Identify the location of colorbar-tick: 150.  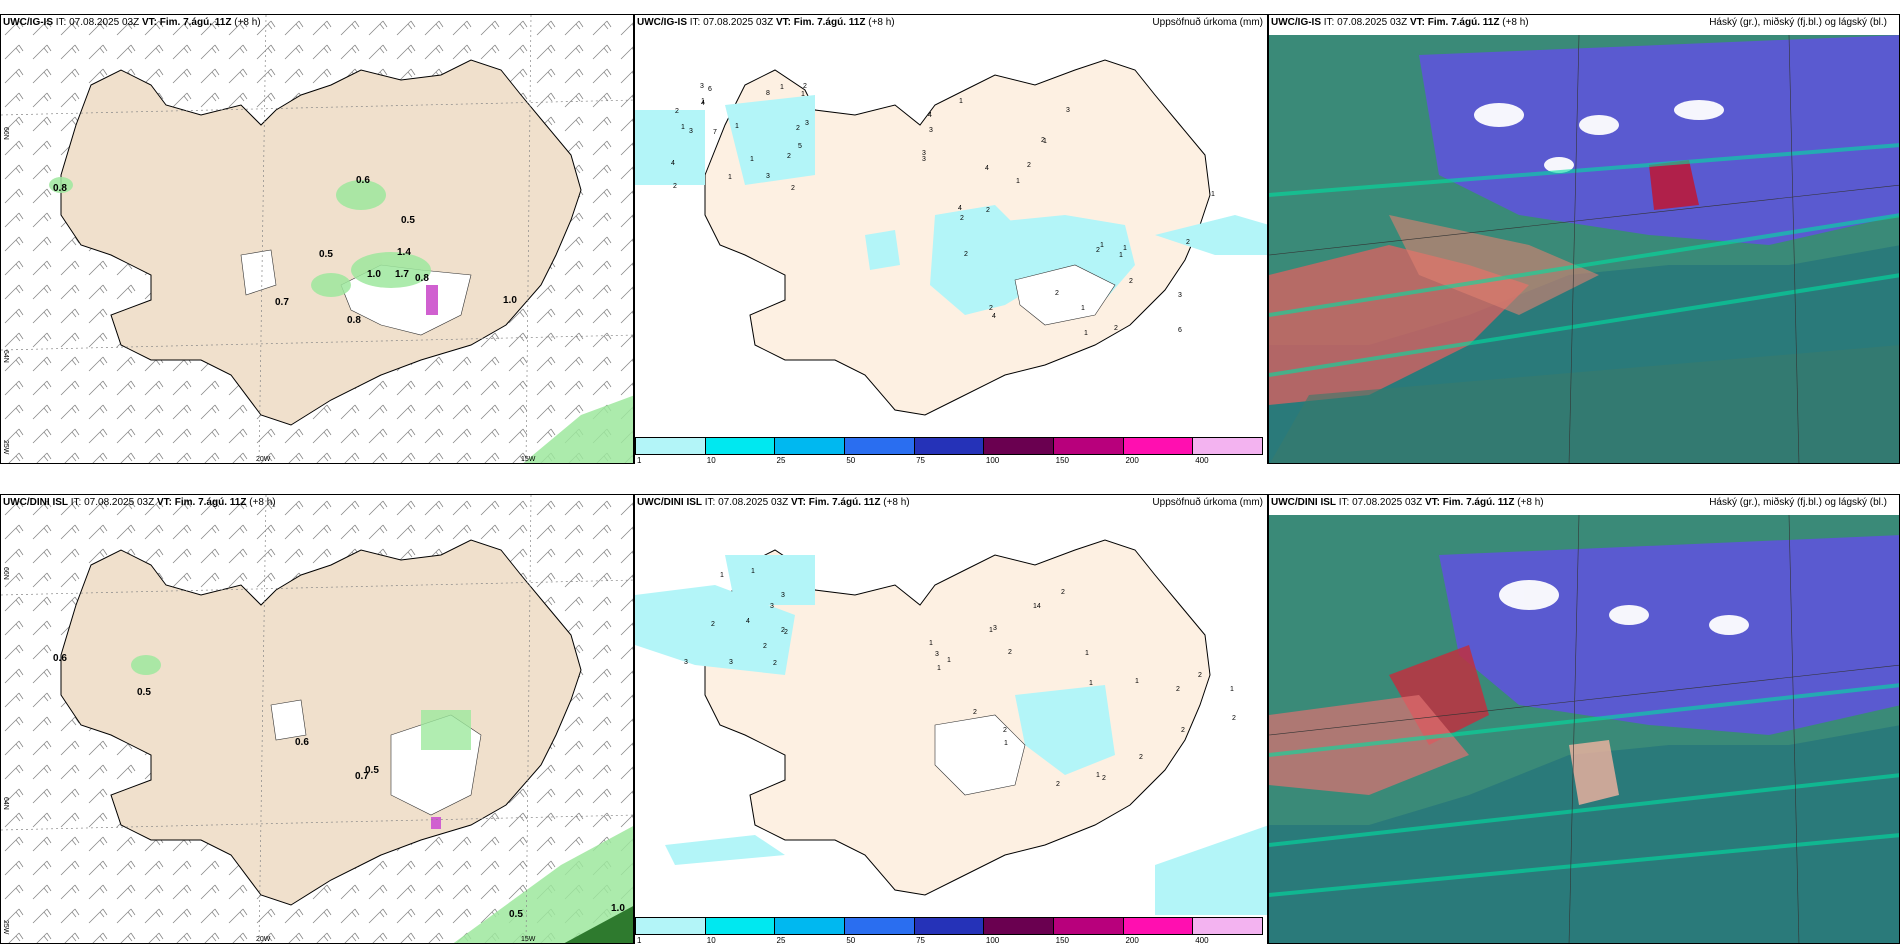
(1062, 940).